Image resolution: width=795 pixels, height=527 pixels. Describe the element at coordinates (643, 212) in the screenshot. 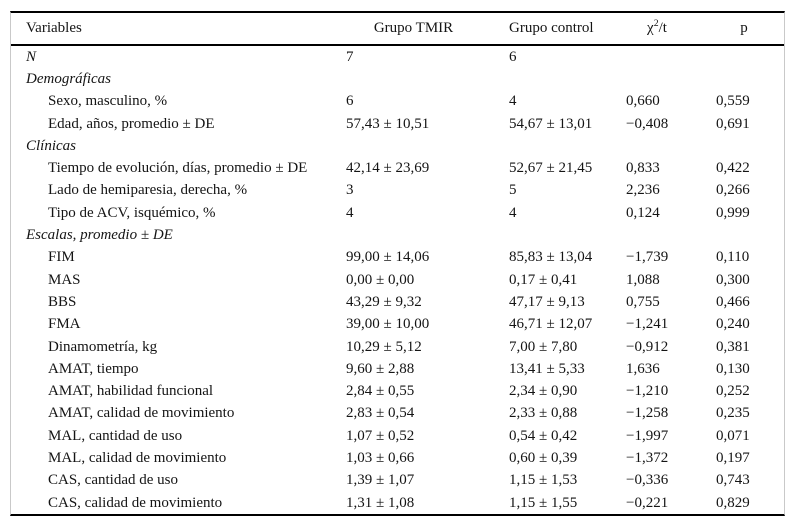

I see `chi-squared-t-value: 0,124` at that location.